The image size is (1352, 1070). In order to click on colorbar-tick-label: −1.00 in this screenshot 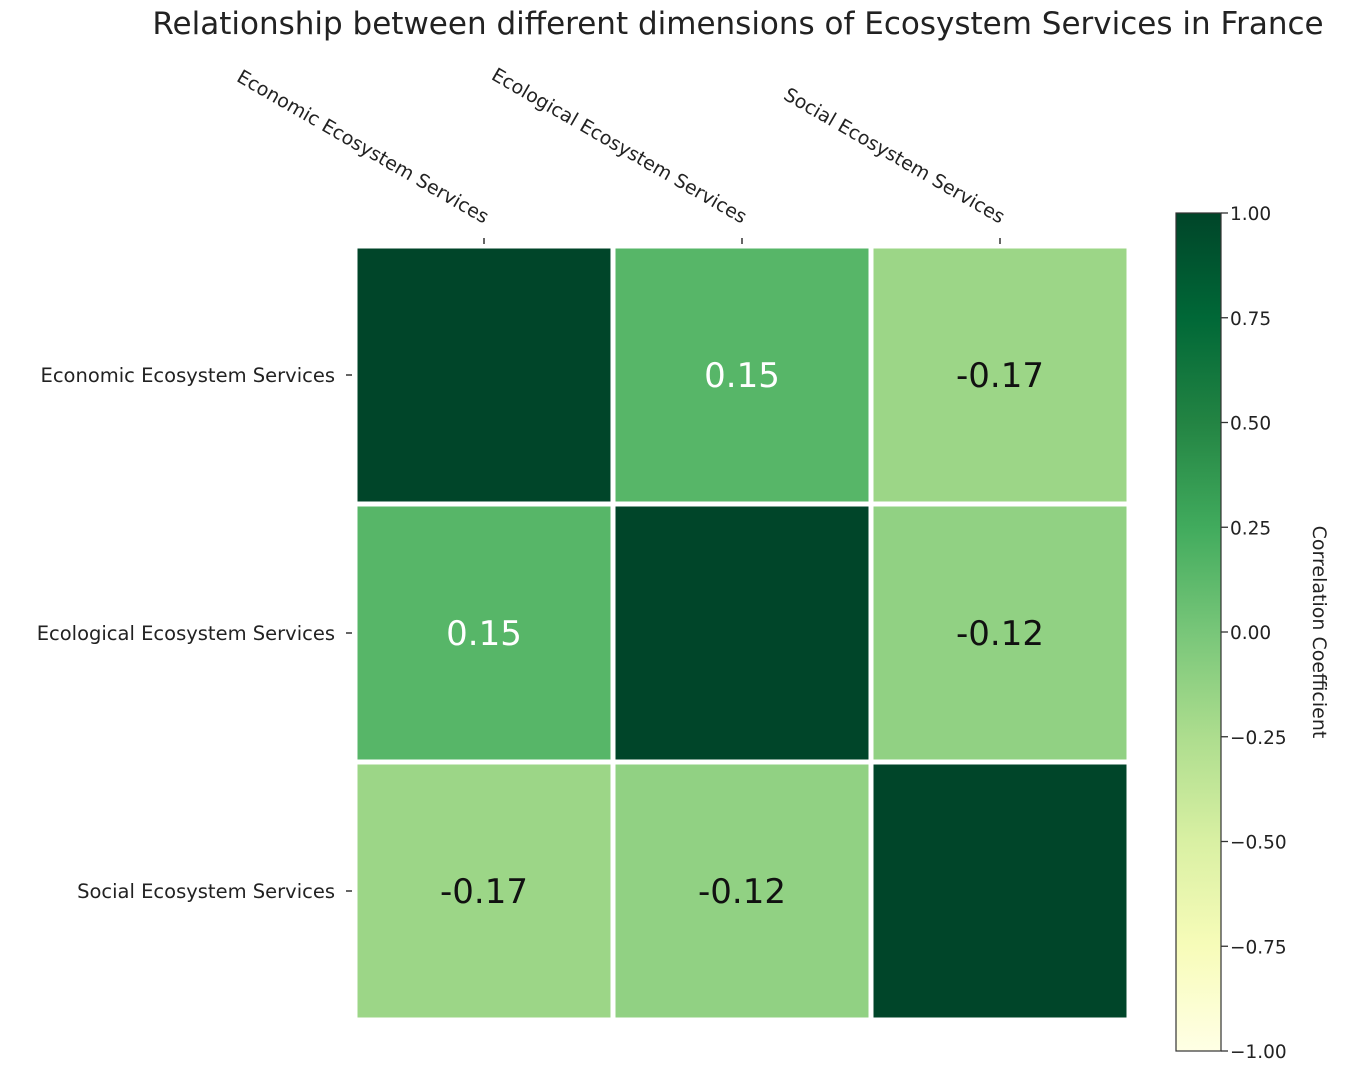, I will do `click(1258, 1052)`.